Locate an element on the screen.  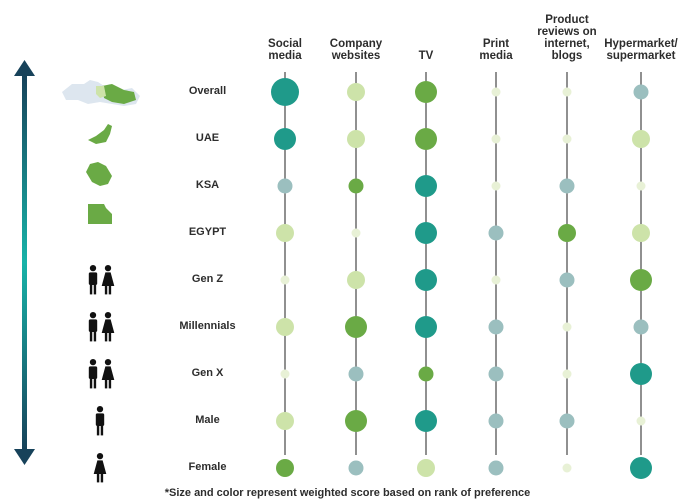
male-icon is located at coordinates (100, 421).